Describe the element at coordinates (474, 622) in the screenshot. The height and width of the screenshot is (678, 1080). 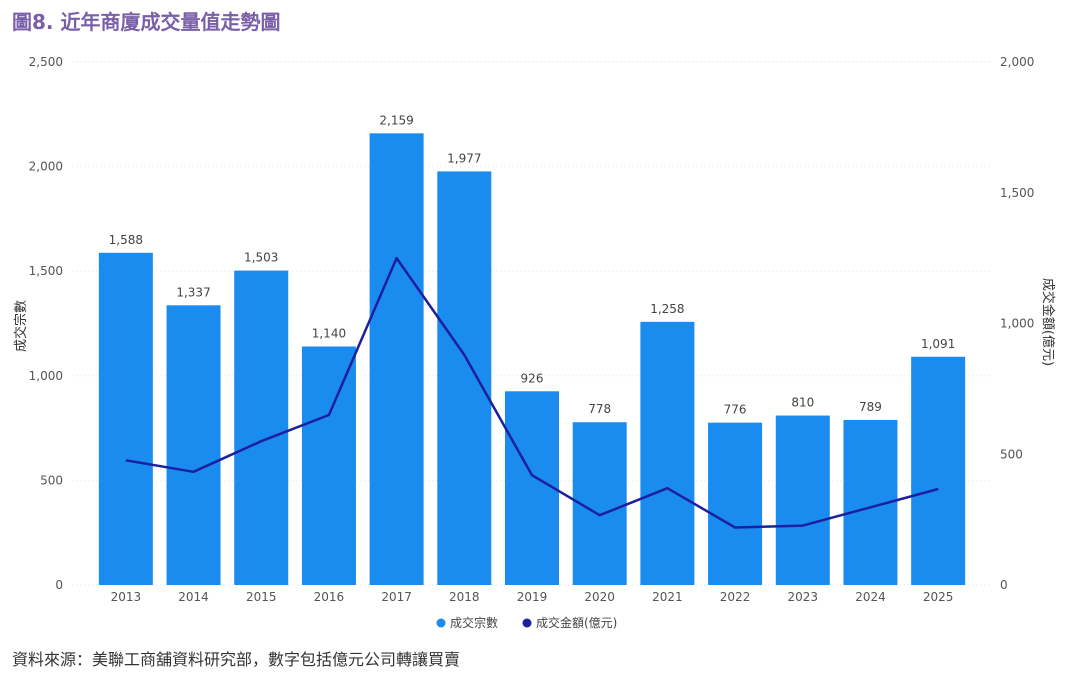
I see `legend-label-bars: 成交宗數` at that location.